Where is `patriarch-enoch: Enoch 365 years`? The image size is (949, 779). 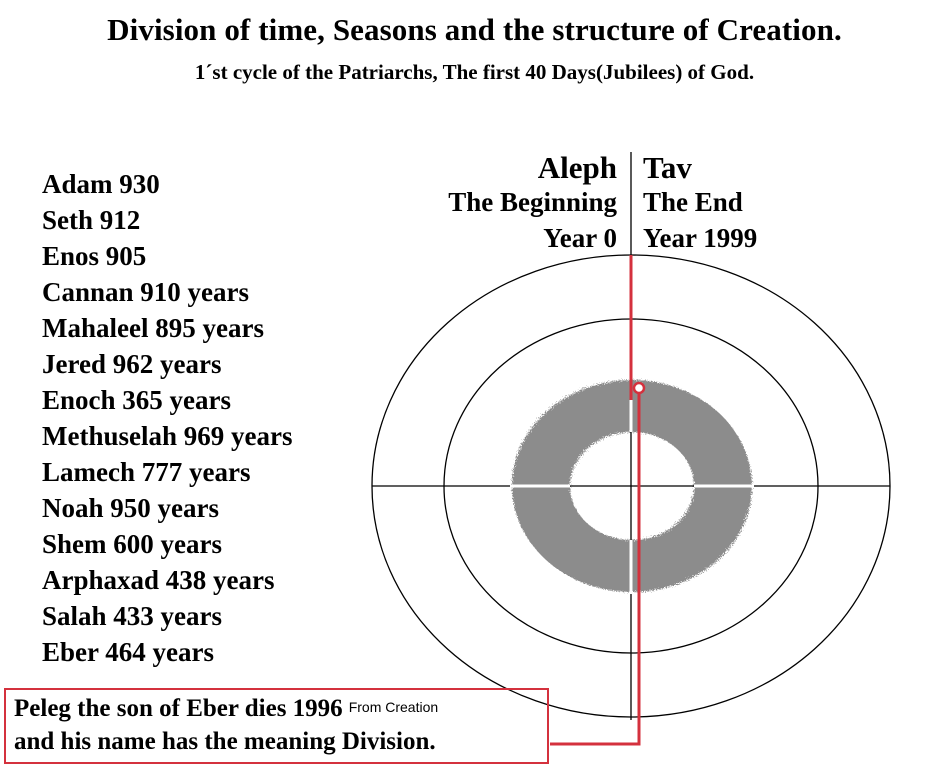
patriarch-enoch: Enoch 365 years is located at coordinates (136, 400).